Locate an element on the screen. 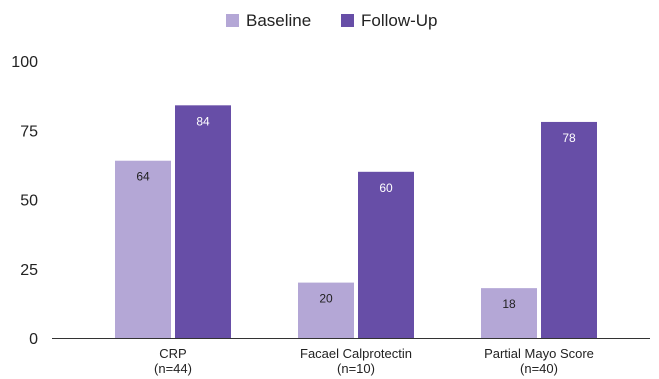  data-label: 60 is located at coordinates (386, 188).